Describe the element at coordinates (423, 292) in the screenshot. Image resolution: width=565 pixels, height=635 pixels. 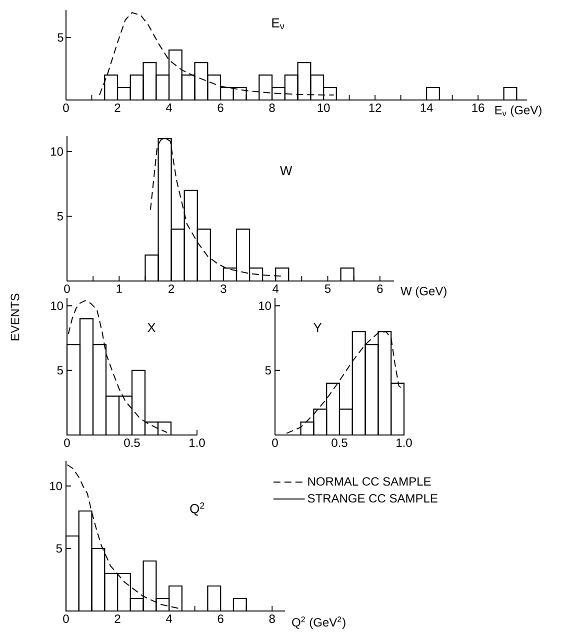
I see `x-axis-title: W (GeV)` at that location.